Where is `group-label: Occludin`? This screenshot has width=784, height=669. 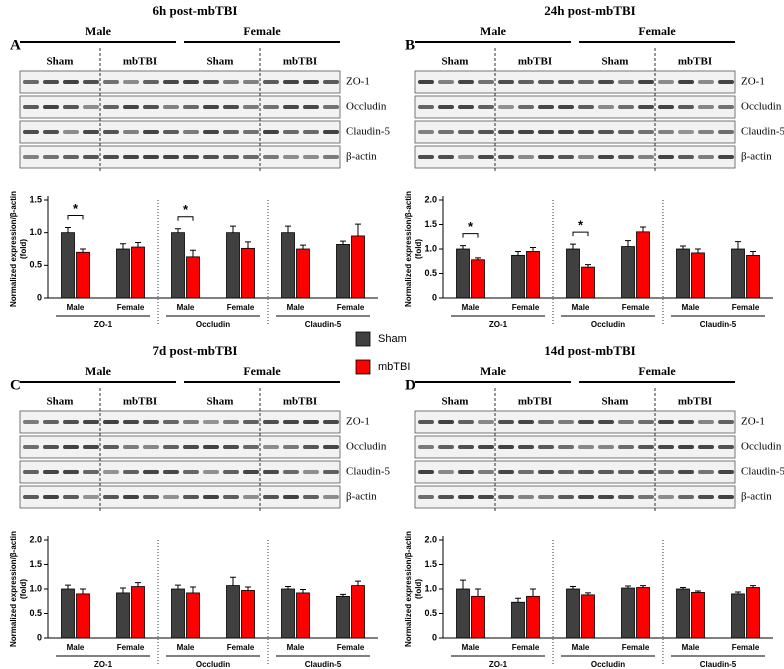 group-label: Occludin is located at coordinates (608, 664).